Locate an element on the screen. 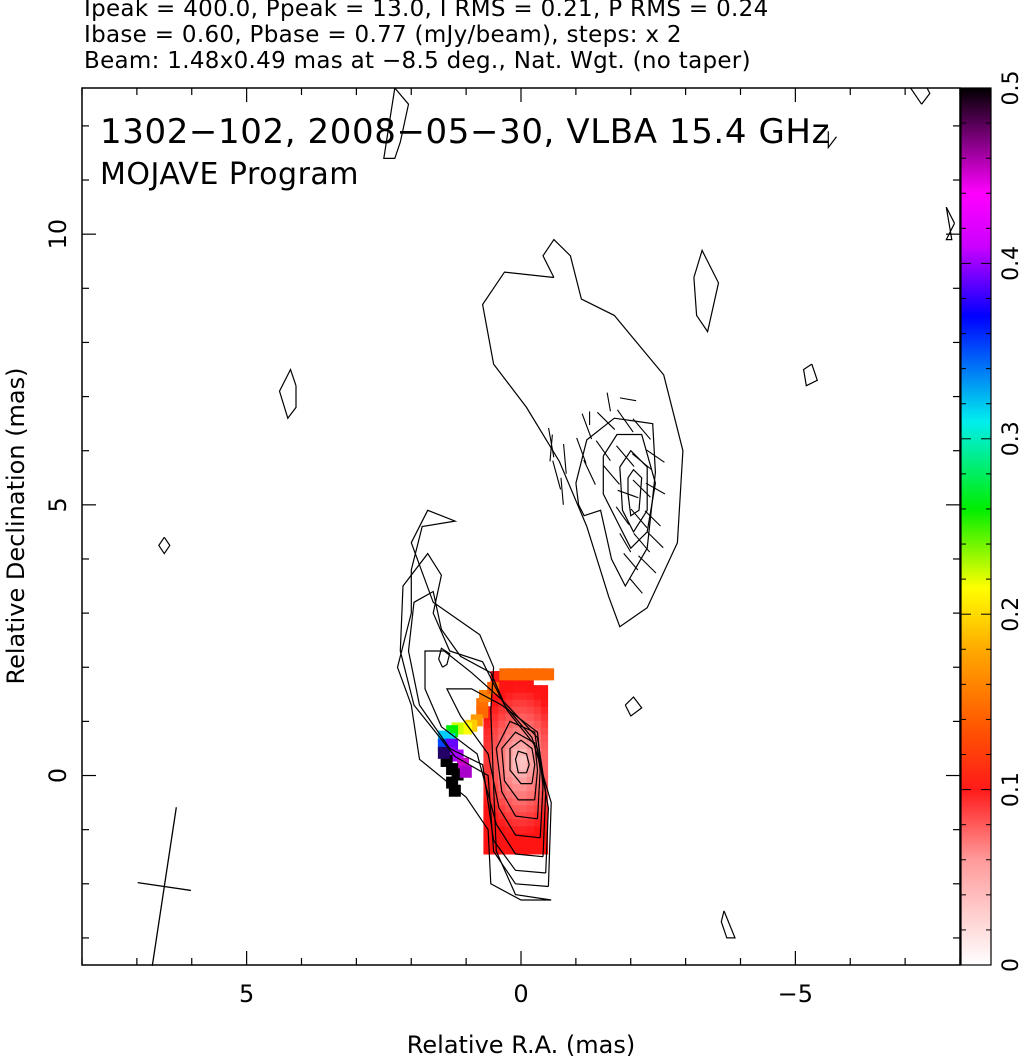 Image resolution: width=1021 pixels, height=1060 pixels. x-tick-label: 0 is located at coordinates (520, 994).